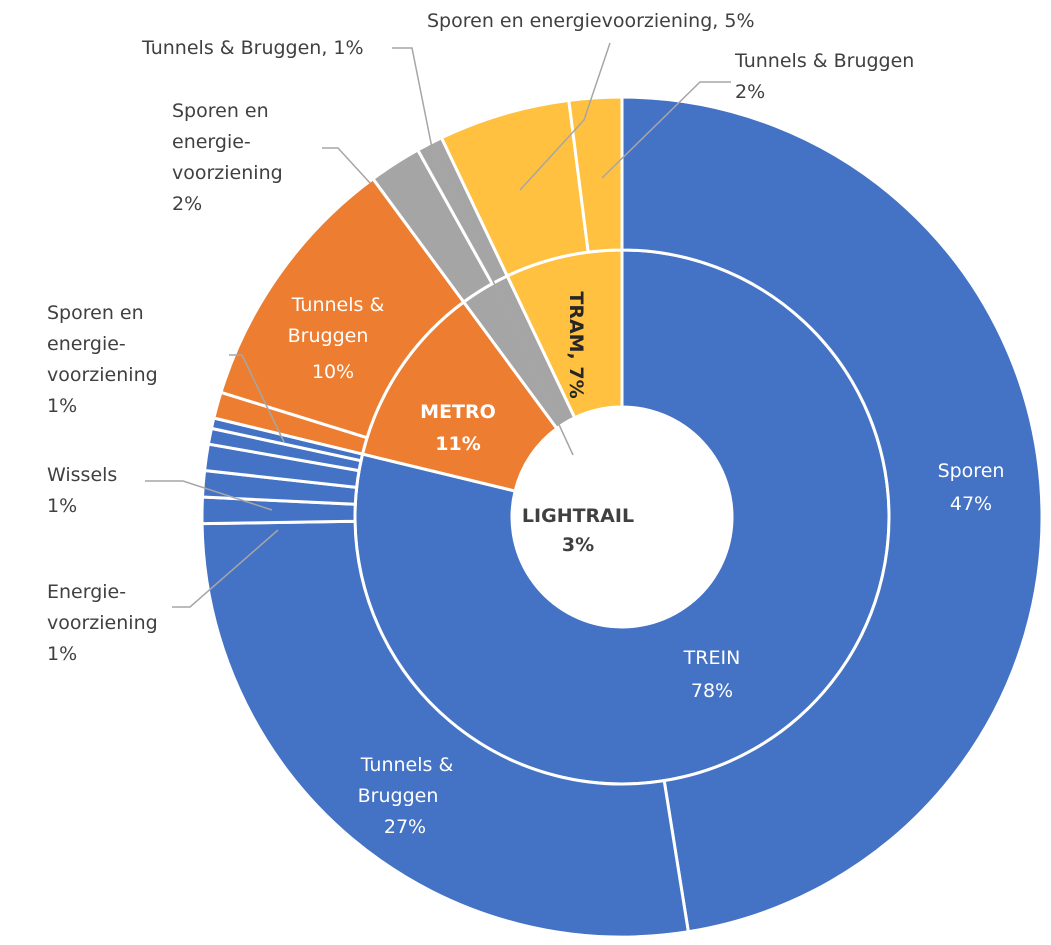  Describe the element at coordinates (227, 173) in the screenshot. I see `label-lightrail-sporen-3: voorziening` at that location.